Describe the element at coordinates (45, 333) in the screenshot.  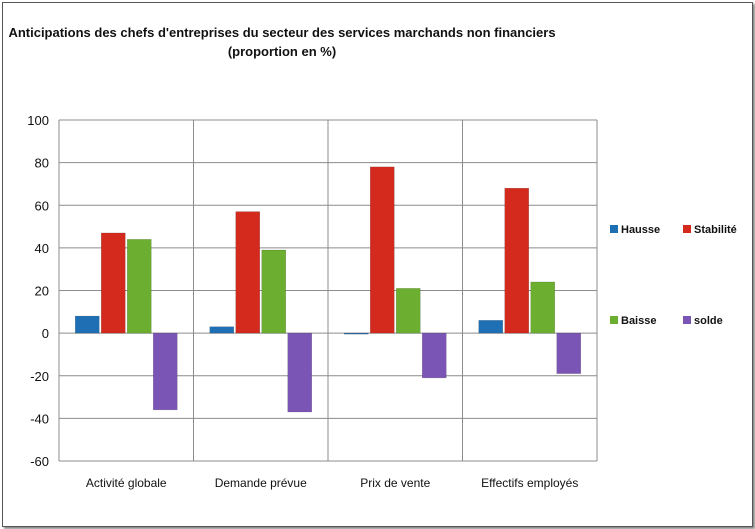
I see `y-tick-label: 0` at that location.